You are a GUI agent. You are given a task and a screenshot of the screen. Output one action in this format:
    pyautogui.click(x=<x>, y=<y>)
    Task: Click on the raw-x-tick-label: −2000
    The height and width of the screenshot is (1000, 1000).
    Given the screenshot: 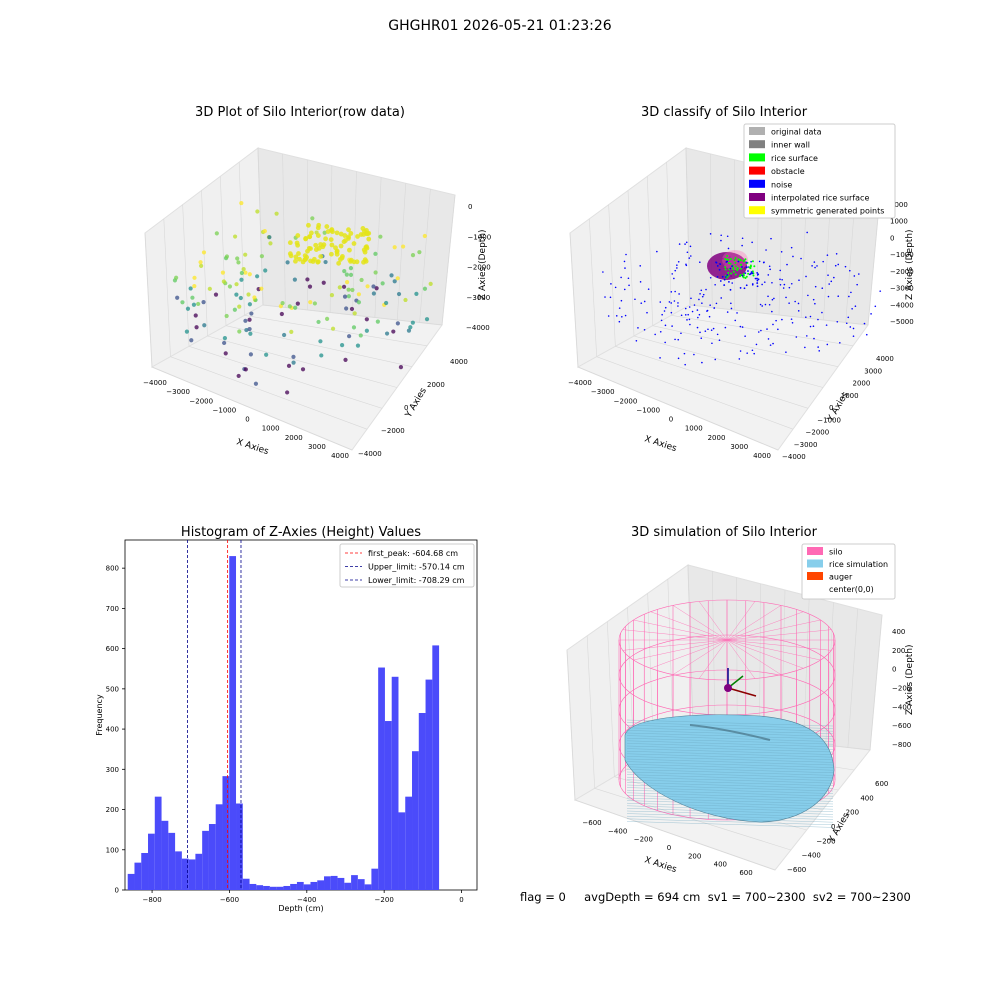 What is the action you would take?
    pyautogui.click(x=201, y=401)
    